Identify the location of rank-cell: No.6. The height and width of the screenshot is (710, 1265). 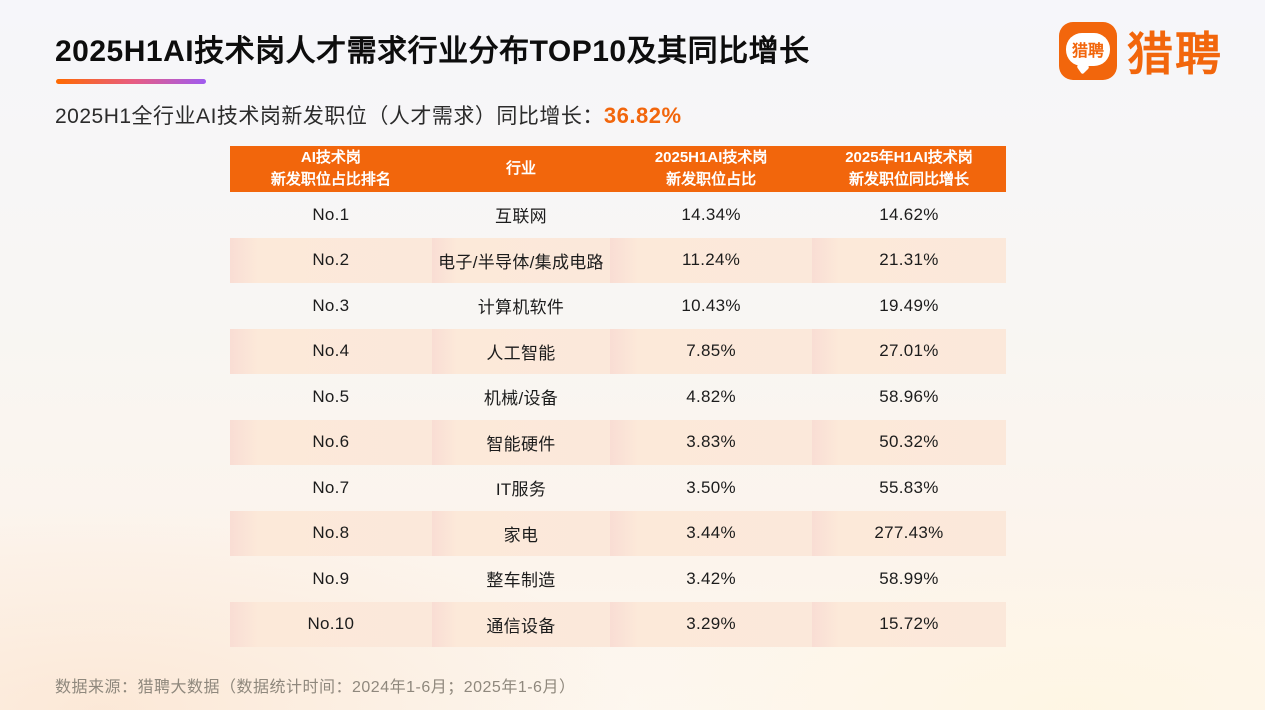
(331, 442).